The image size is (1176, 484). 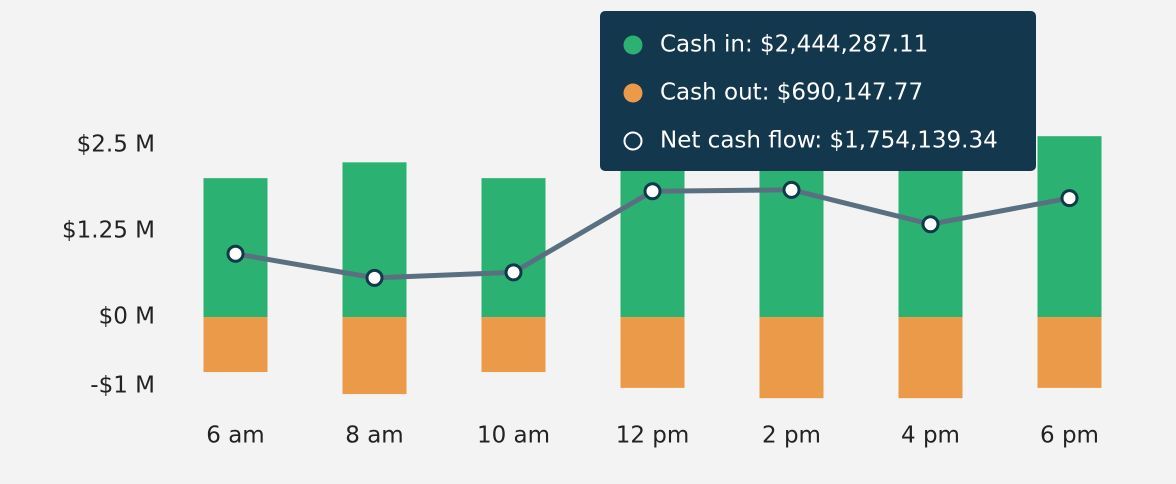 I want to click on x-tick-label: 6 pm, so click(x=1069, y=436).